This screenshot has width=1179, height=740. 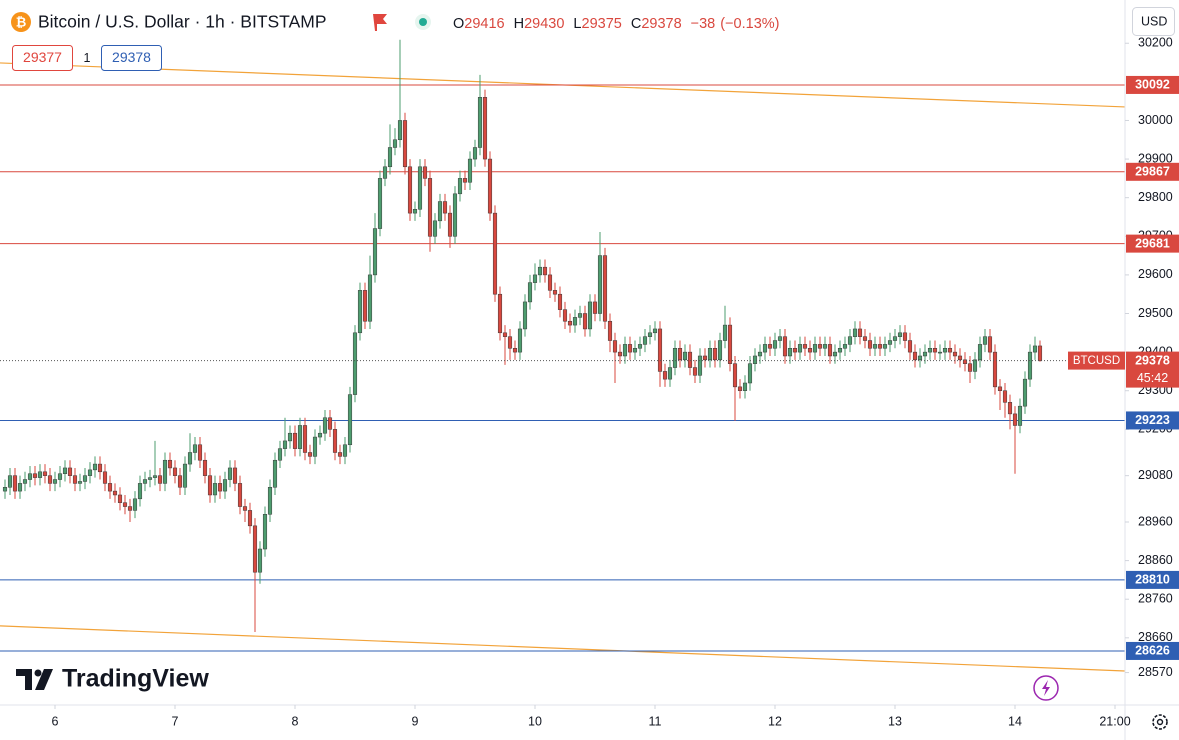 I want to click on x-tick-label: 7, so click(x=175, y=721).